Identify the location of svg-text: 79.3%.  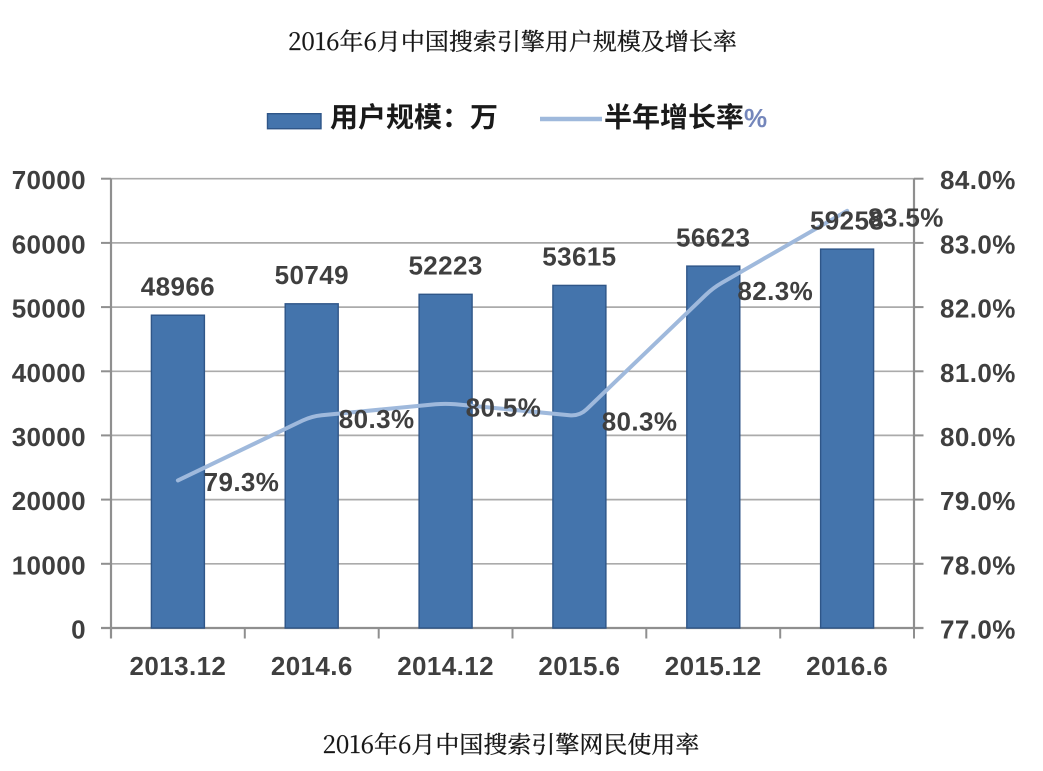
(242, 482).